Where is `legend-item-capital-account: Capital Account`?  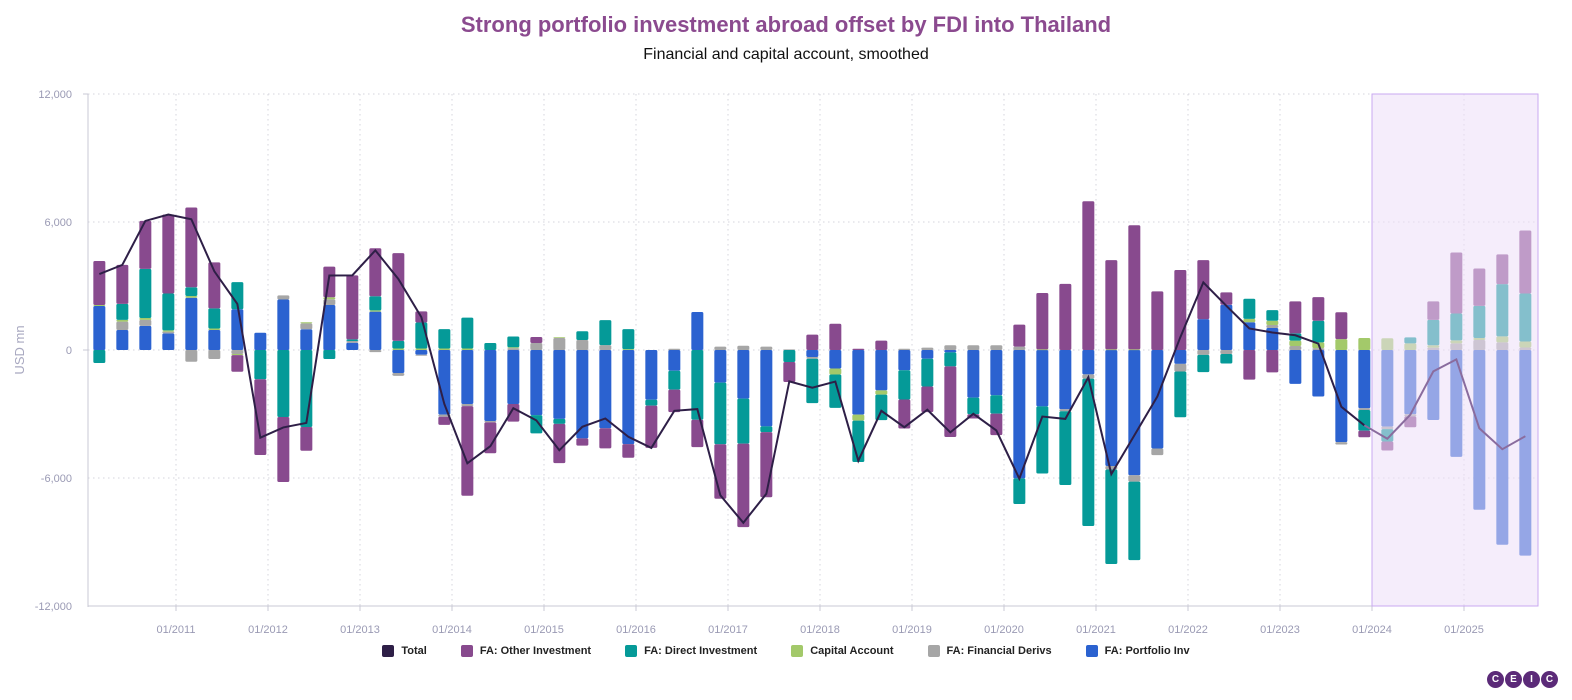 legend-item-capital-account: Capital Account is located at coordinates (842, 651).